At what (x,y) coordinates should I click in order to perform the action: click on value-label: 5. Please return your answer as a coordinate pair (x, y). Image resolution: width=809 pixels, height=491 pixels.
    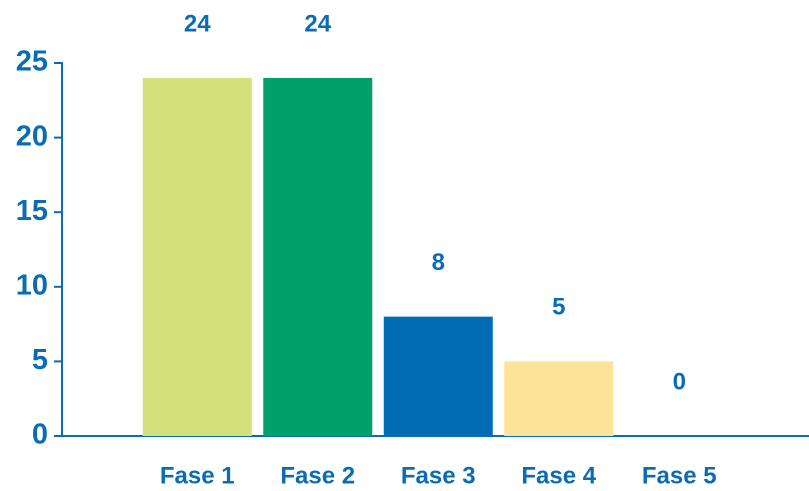
    Looking at the image, I should click on (558, 307).